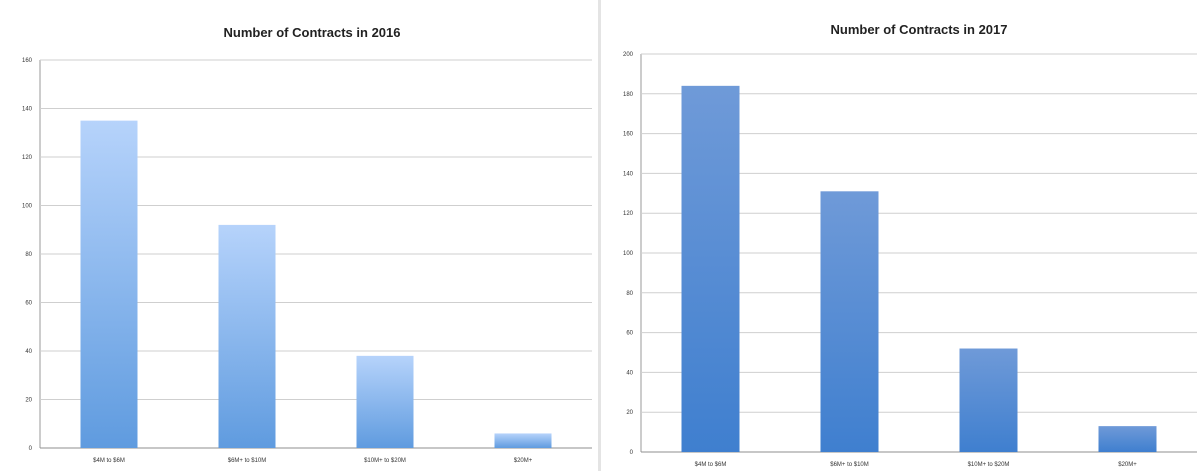 Image resolution: width=1200 pixels, height=471 pixels. What do you see at coordinates (628, 55) in the screenshot?
I see `y-tick-label: 200` at bounding box center [628, 55].